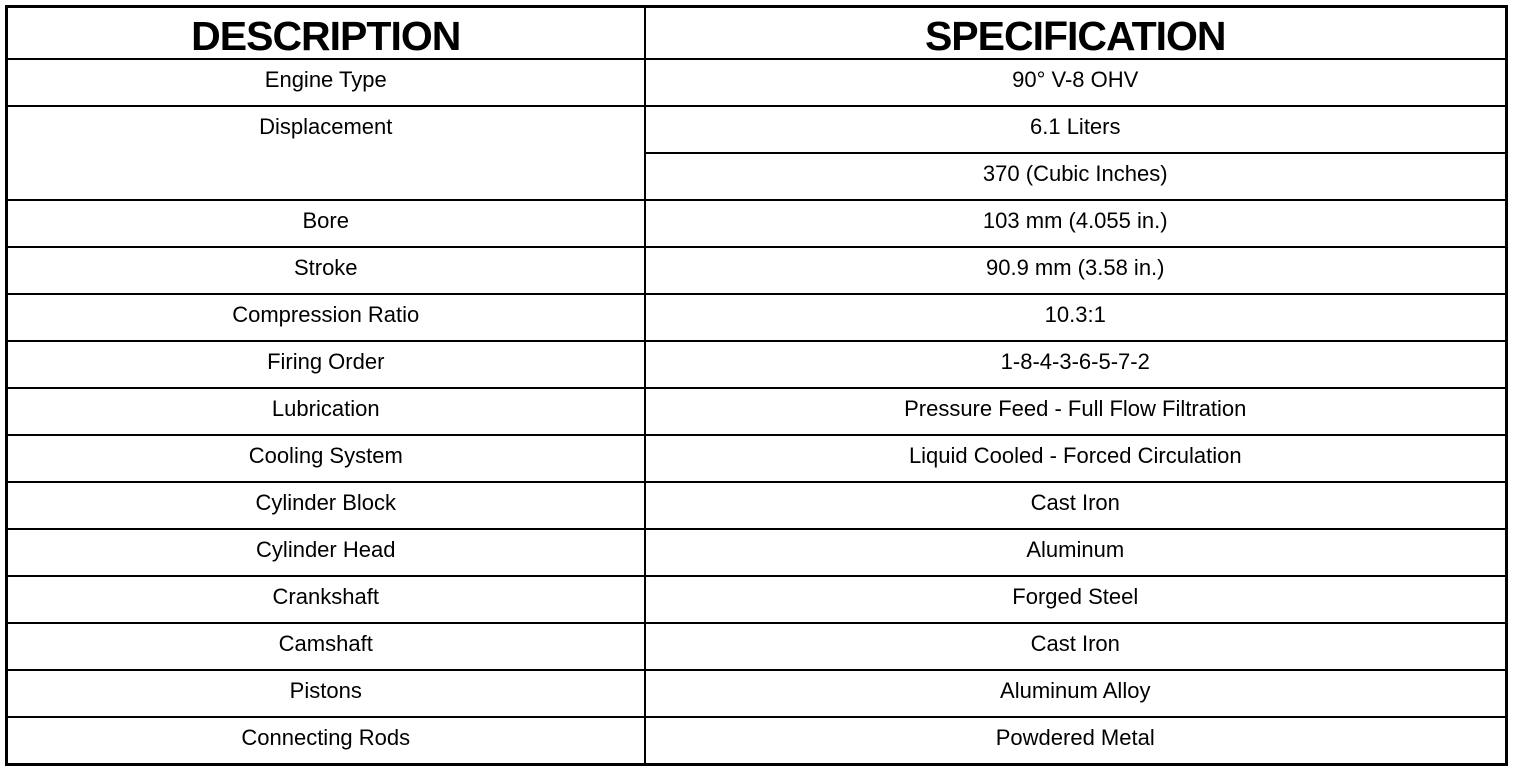  What do you see at coordinates (1075, 741) in the screenshot?
I see `specification-cell: Powdered Metal` at bounding box center [1075, 741].